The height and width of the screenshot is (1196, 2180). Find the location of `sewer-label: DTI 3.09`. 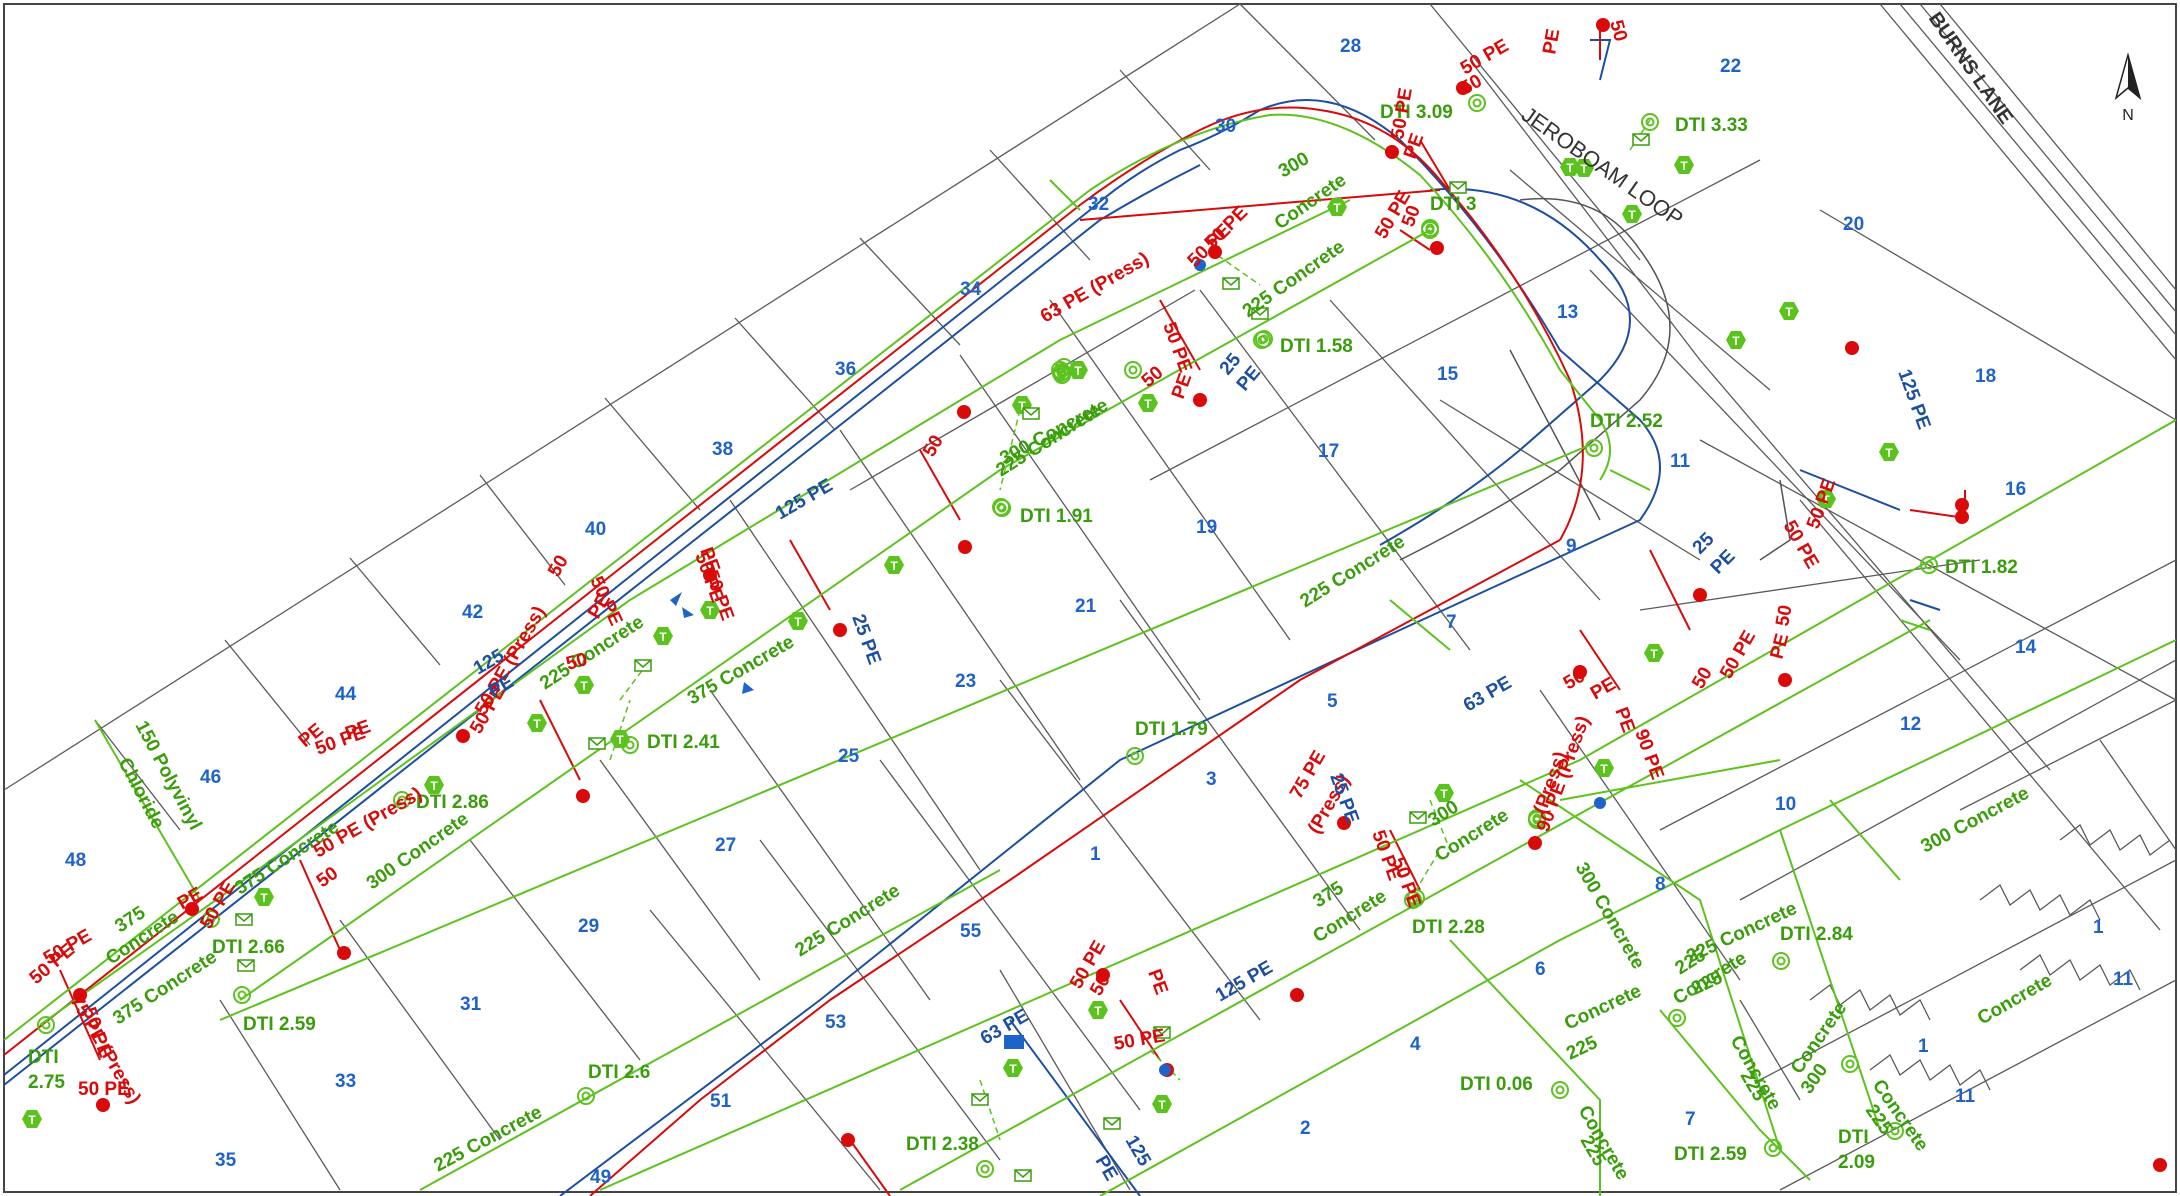

sewer-label: DTI 3.09 is located at coordinates (1416, 112).